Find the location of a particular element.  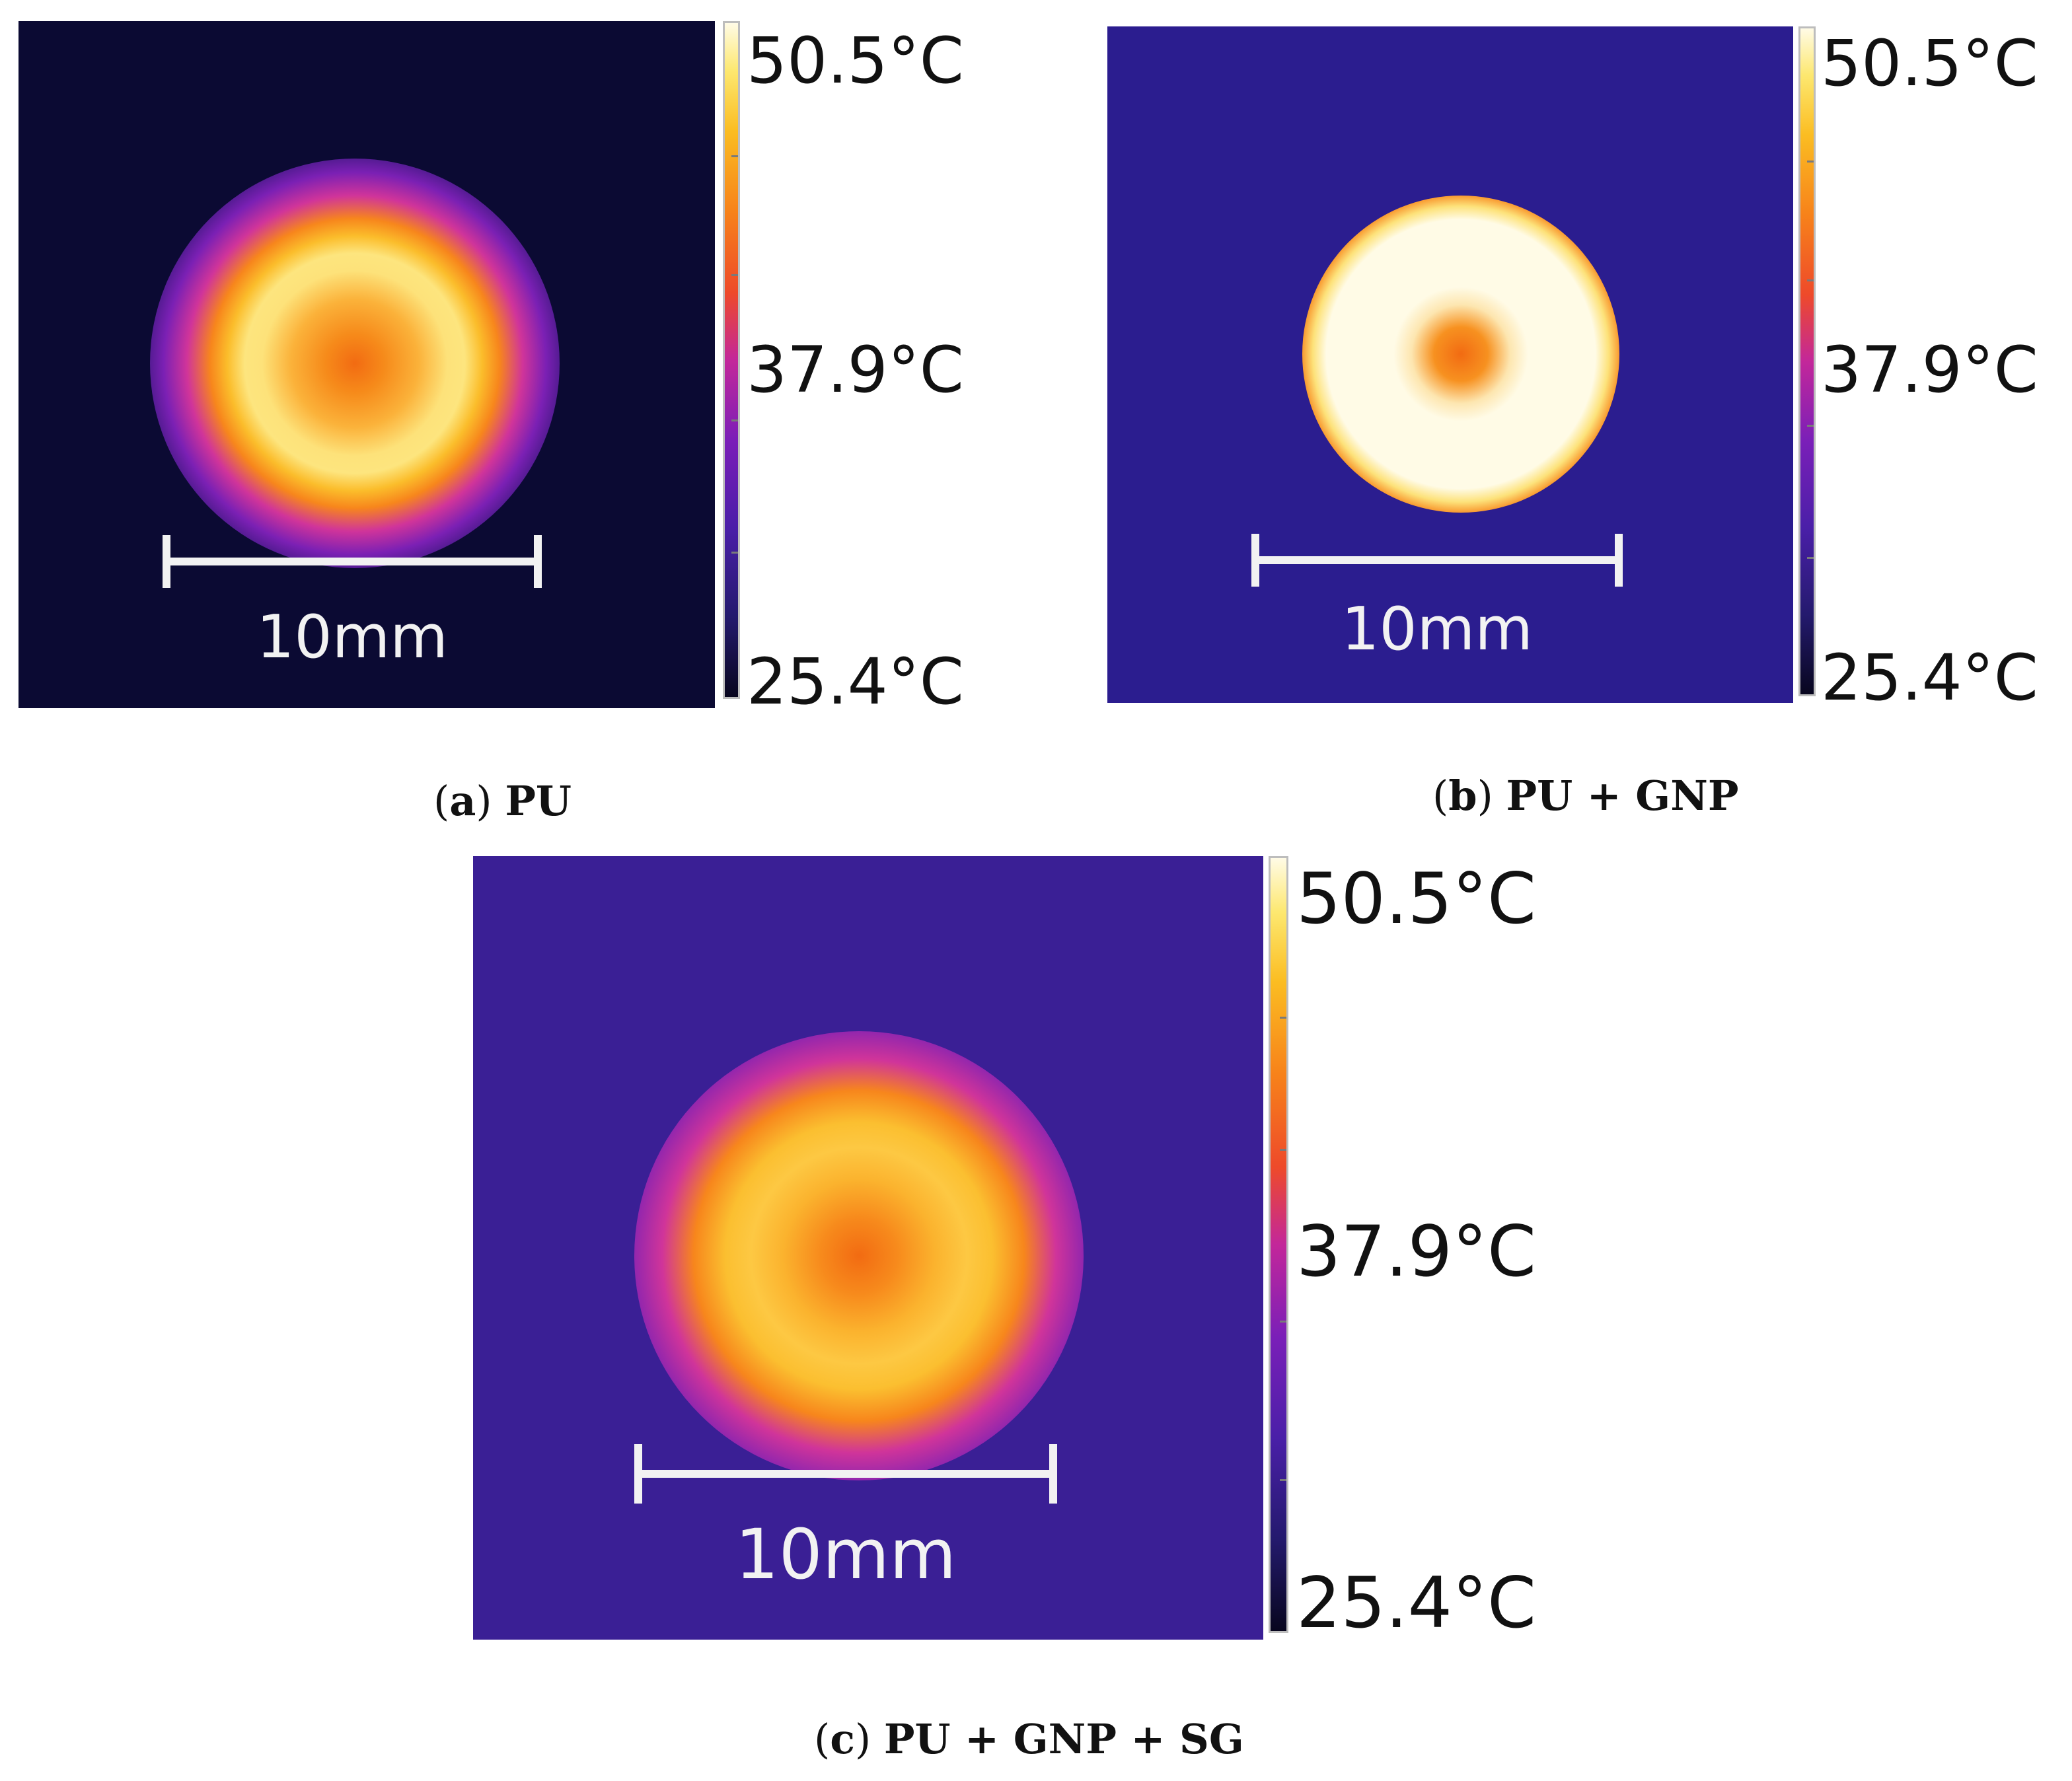

scale-label-c: 10mm is located at coordinates (846, 1554).